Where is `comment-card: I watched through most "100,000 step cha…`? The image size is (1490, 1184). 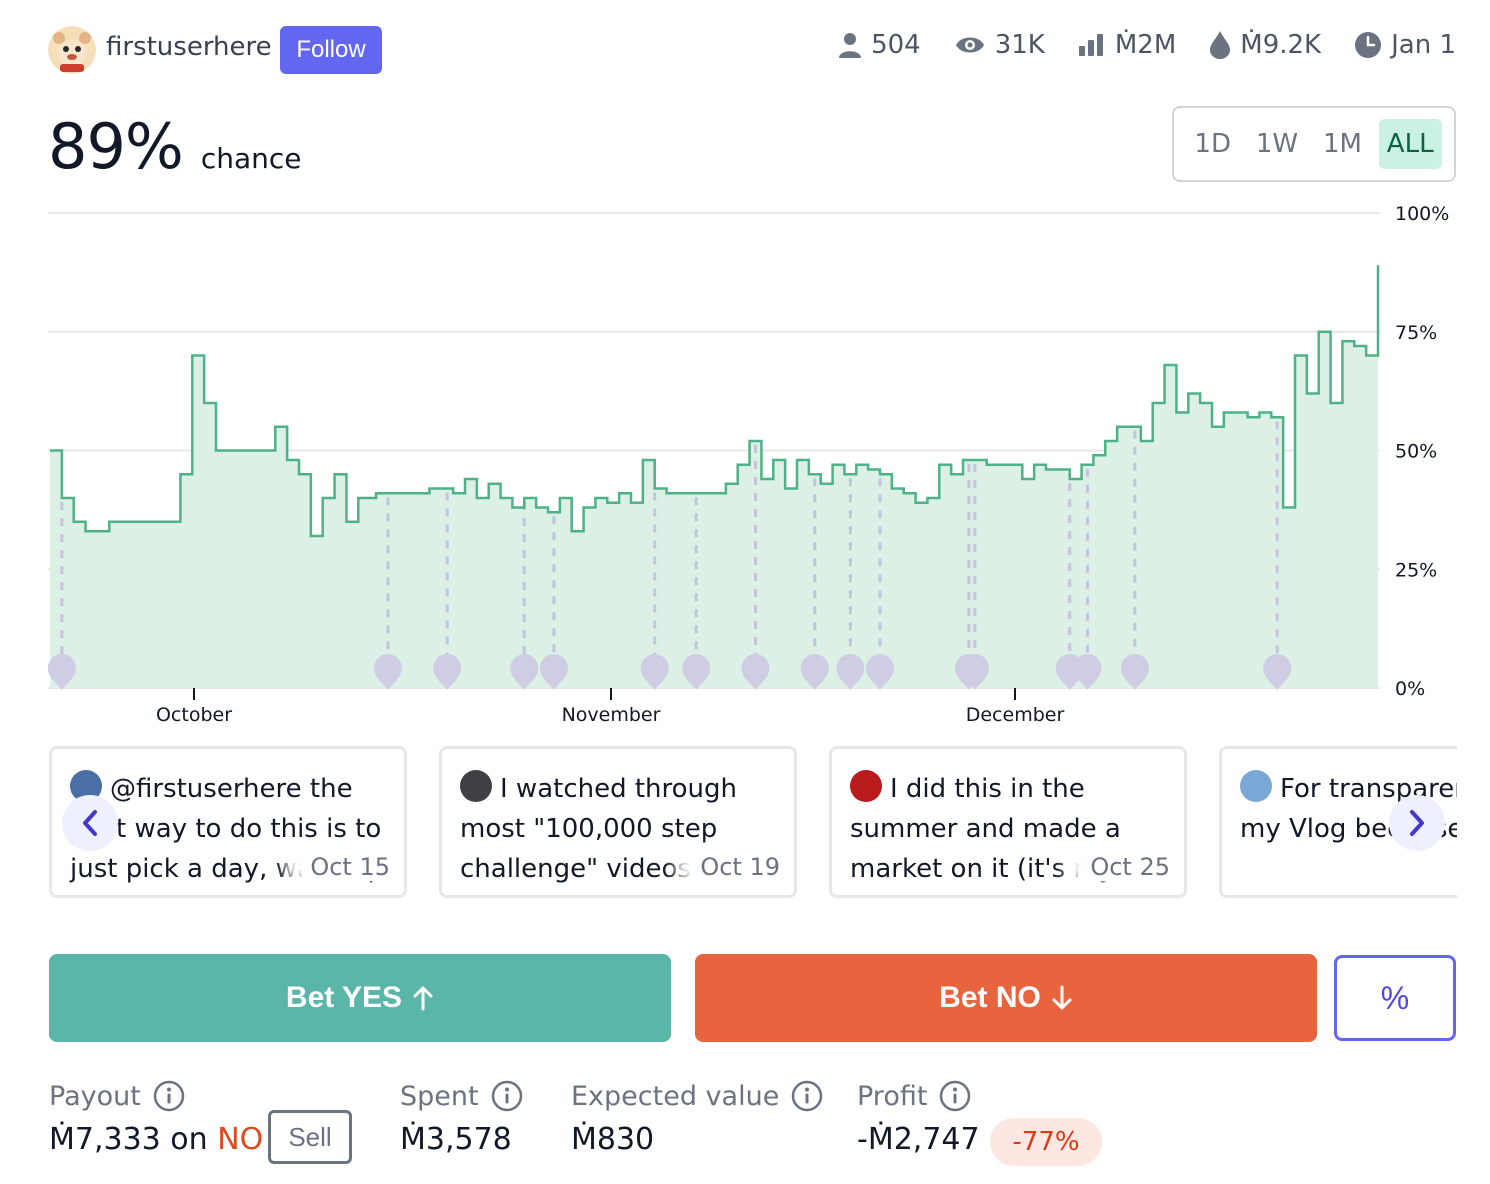
comment-card: I watched through most "100,000 step cha… is located at coordinates (618, 822).